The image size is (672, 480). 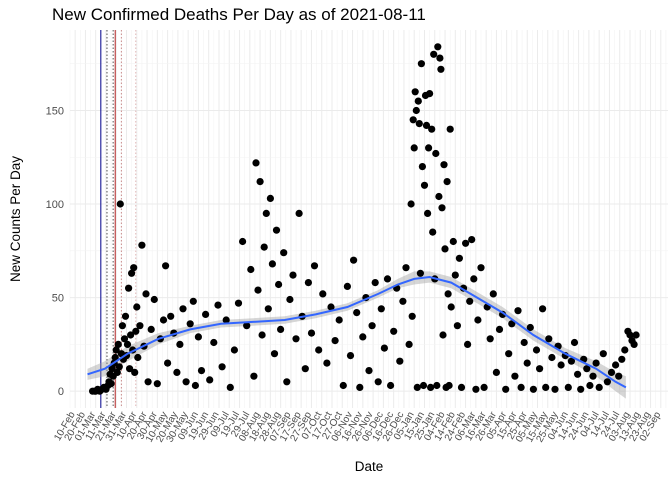 I want to click on x-axis-title: Date, so click(x=369, y=466).